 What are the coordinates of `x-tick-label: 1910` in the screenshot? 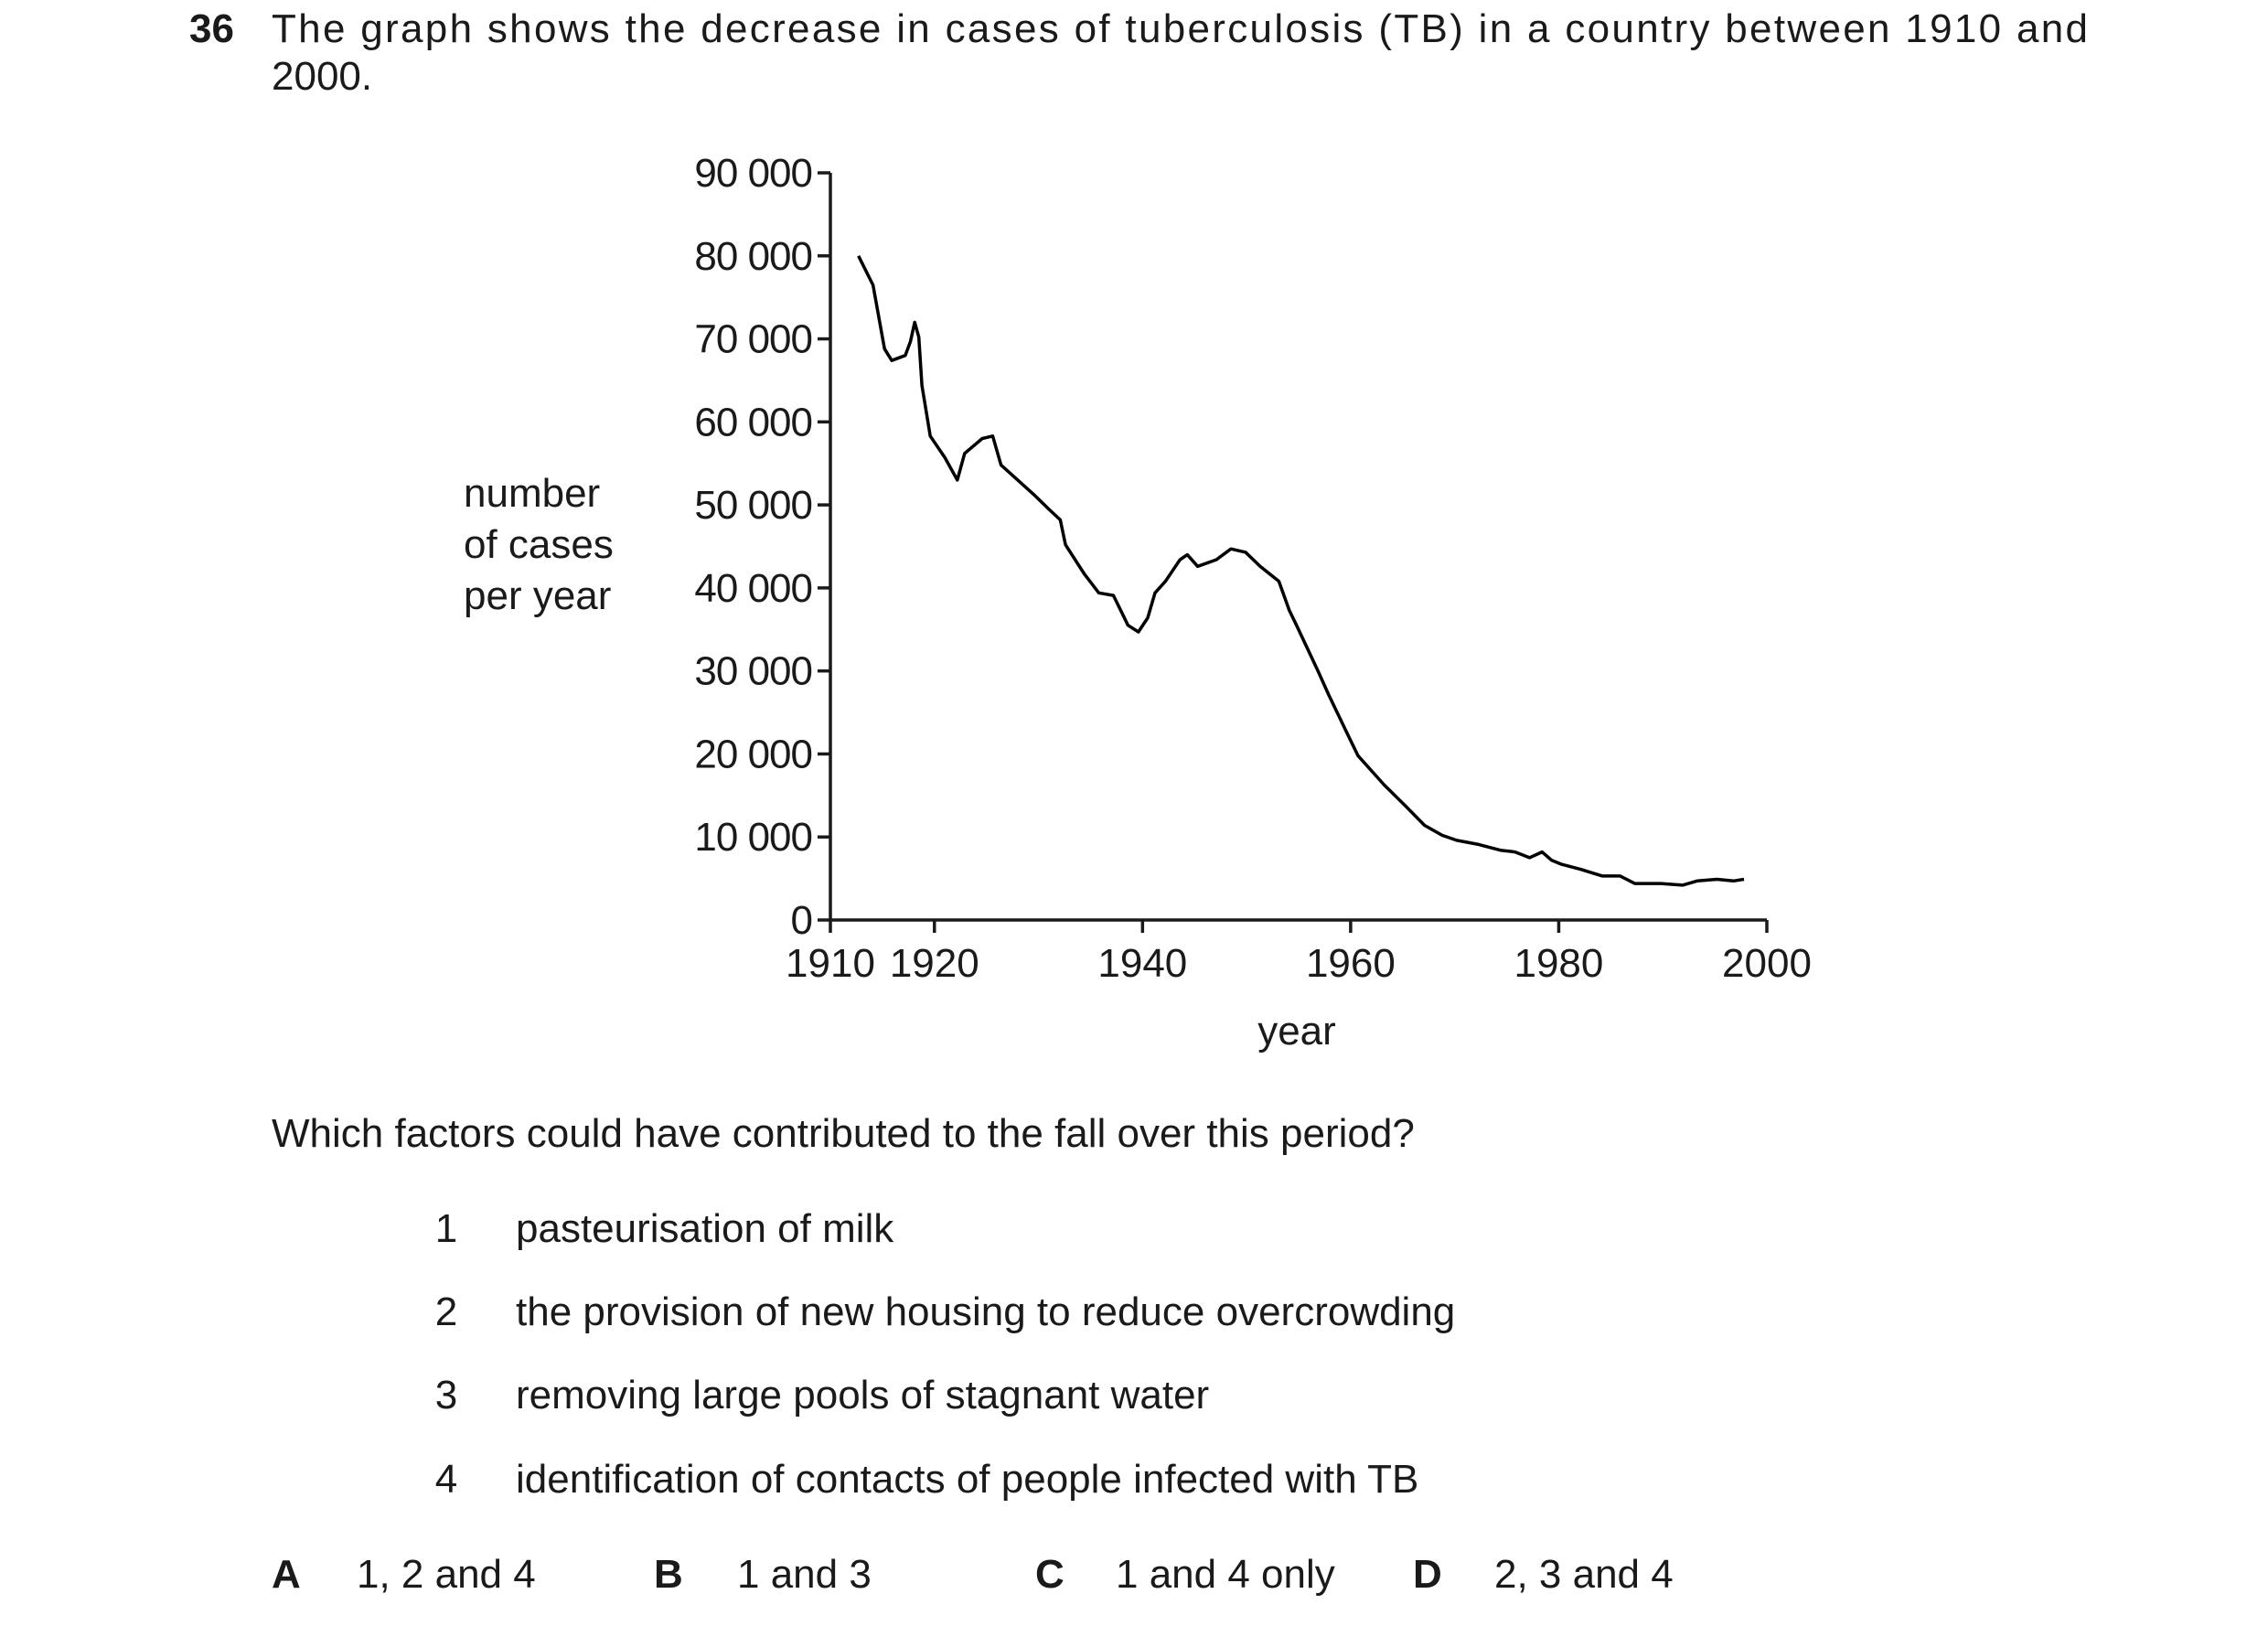 It's located at (830, 964).